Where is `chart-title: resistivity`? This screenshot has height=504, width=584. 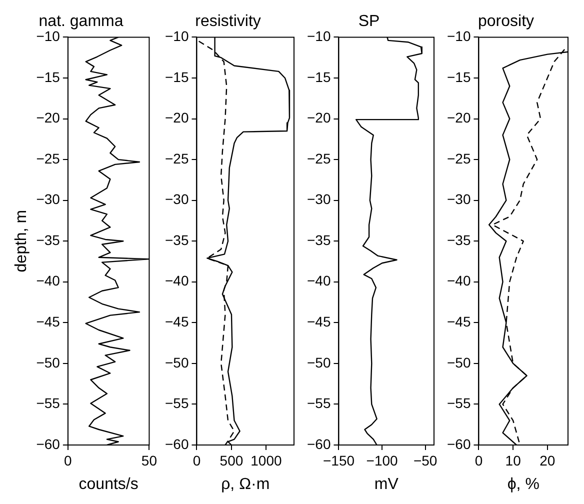 chart-title: resistivity is located at coordinates (228, 21).